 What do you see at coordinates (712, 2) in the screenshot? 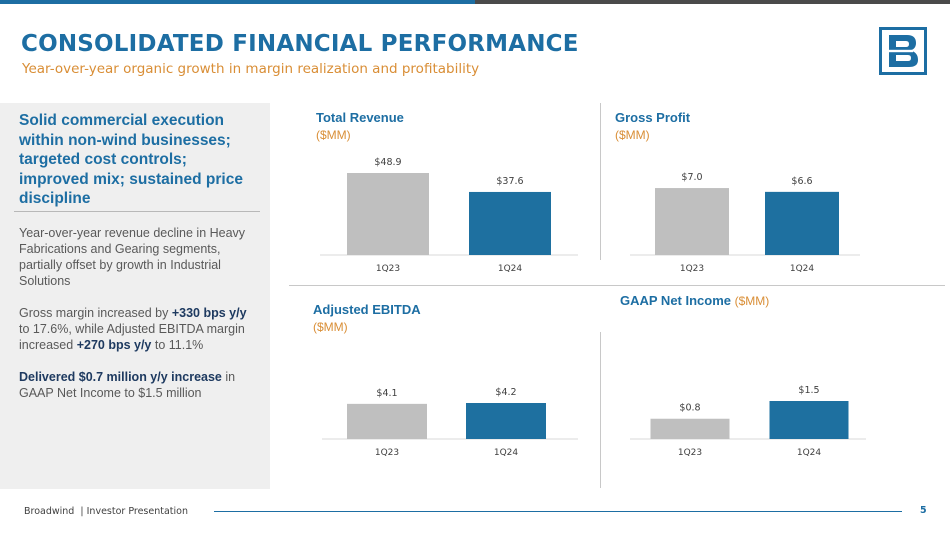
I see `top-gray-bar` at bounding box center [712, 2].